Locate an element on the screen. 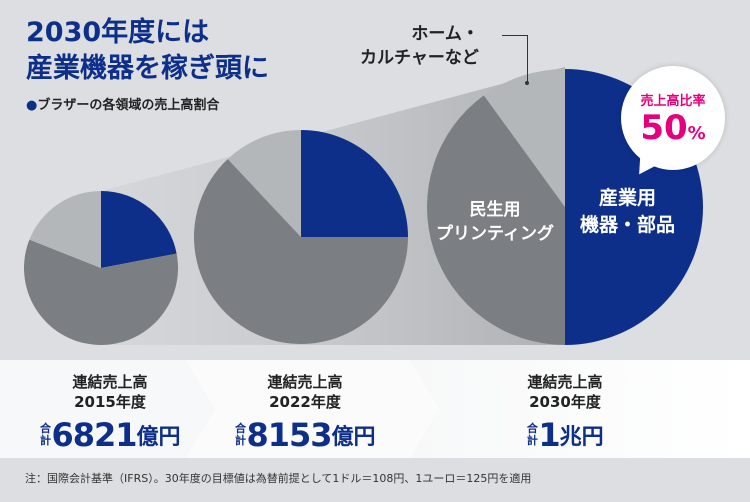 This screenshot has width=750, height=502. pie-1-slice-home is located at coordinates (264, 183).